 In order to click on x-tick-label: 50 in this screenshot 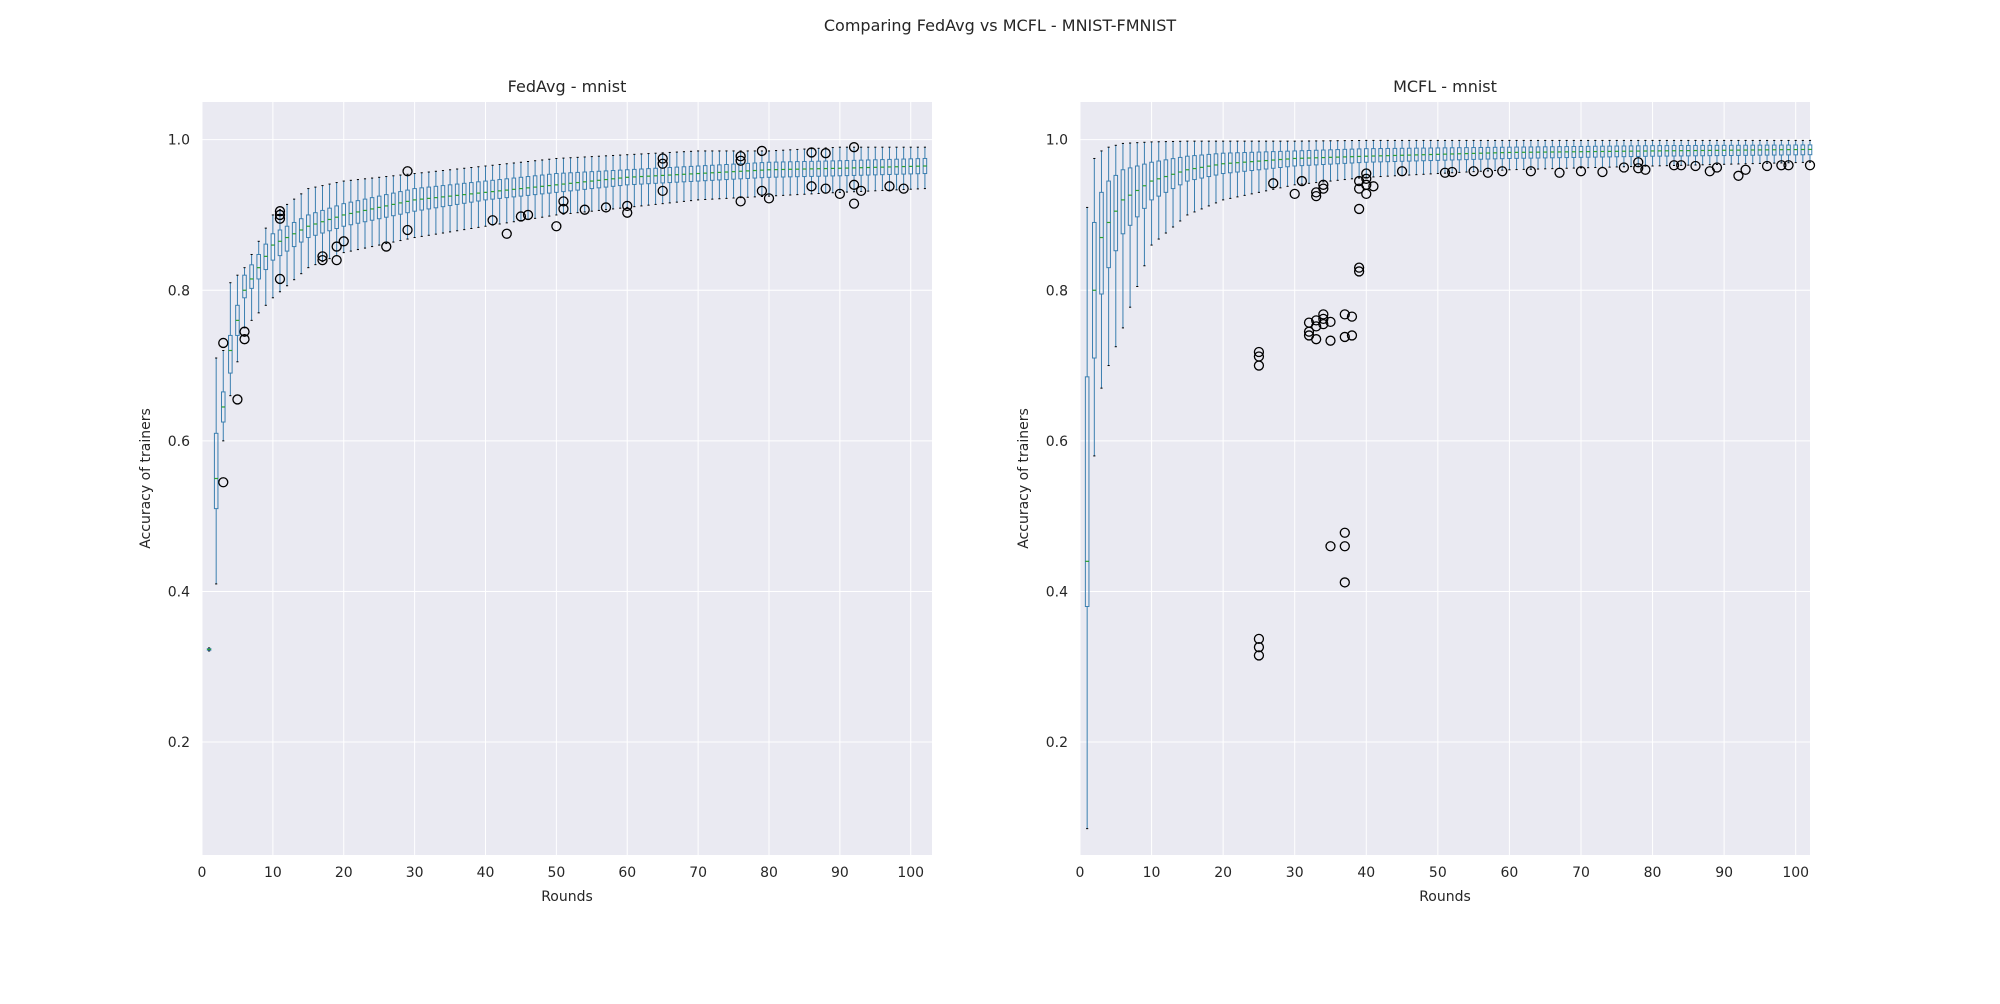, I will do `click(556, 873)`.